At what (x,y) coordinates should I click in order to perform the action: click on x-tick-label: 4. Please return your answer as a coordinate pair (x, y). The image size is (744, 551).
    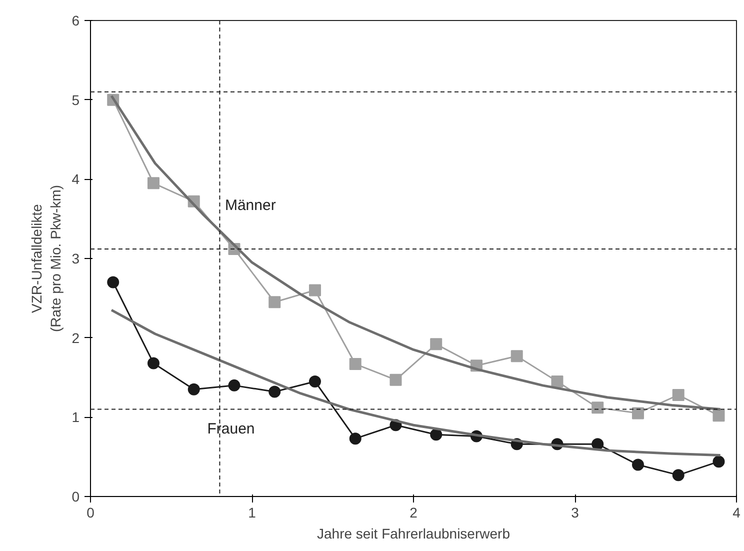
    Looking at the image, I should click on (736, 512).